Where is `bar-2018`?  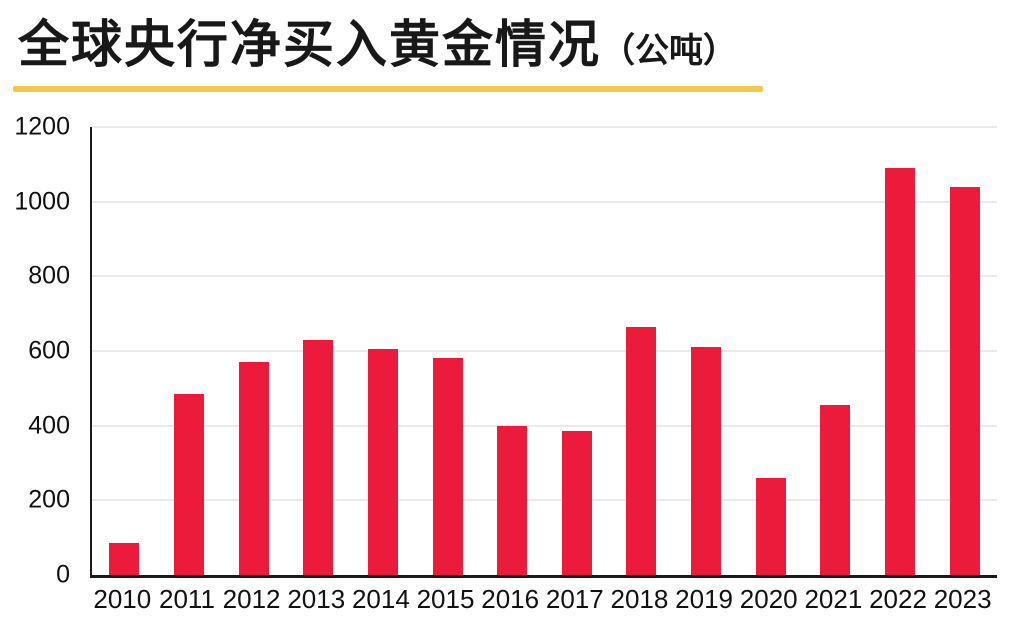
bar-2018 is located at coordinates (641, 450).